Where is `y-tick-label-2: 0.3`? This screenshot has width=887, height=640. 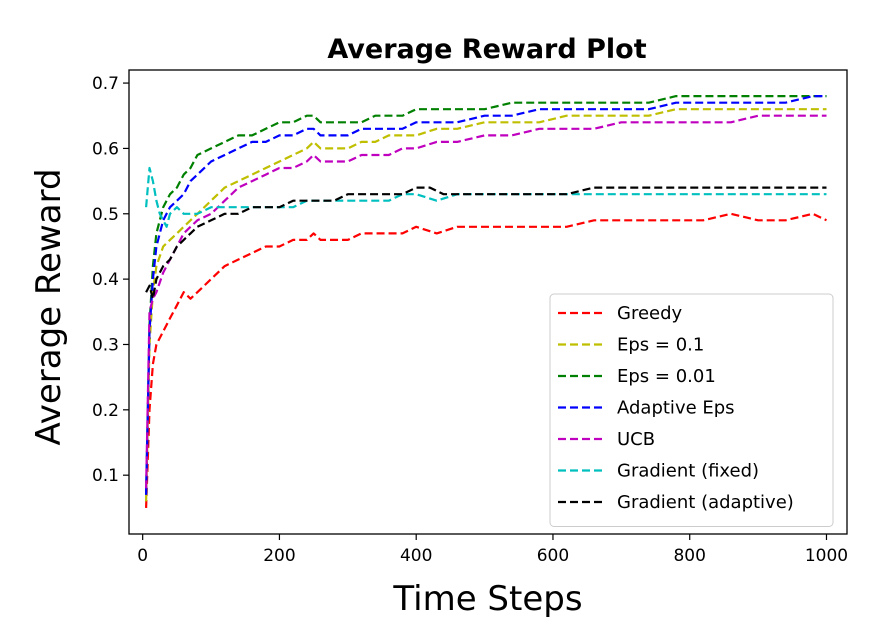
y-tick-label-2: 0.3 is located at coordinates (105, 345).